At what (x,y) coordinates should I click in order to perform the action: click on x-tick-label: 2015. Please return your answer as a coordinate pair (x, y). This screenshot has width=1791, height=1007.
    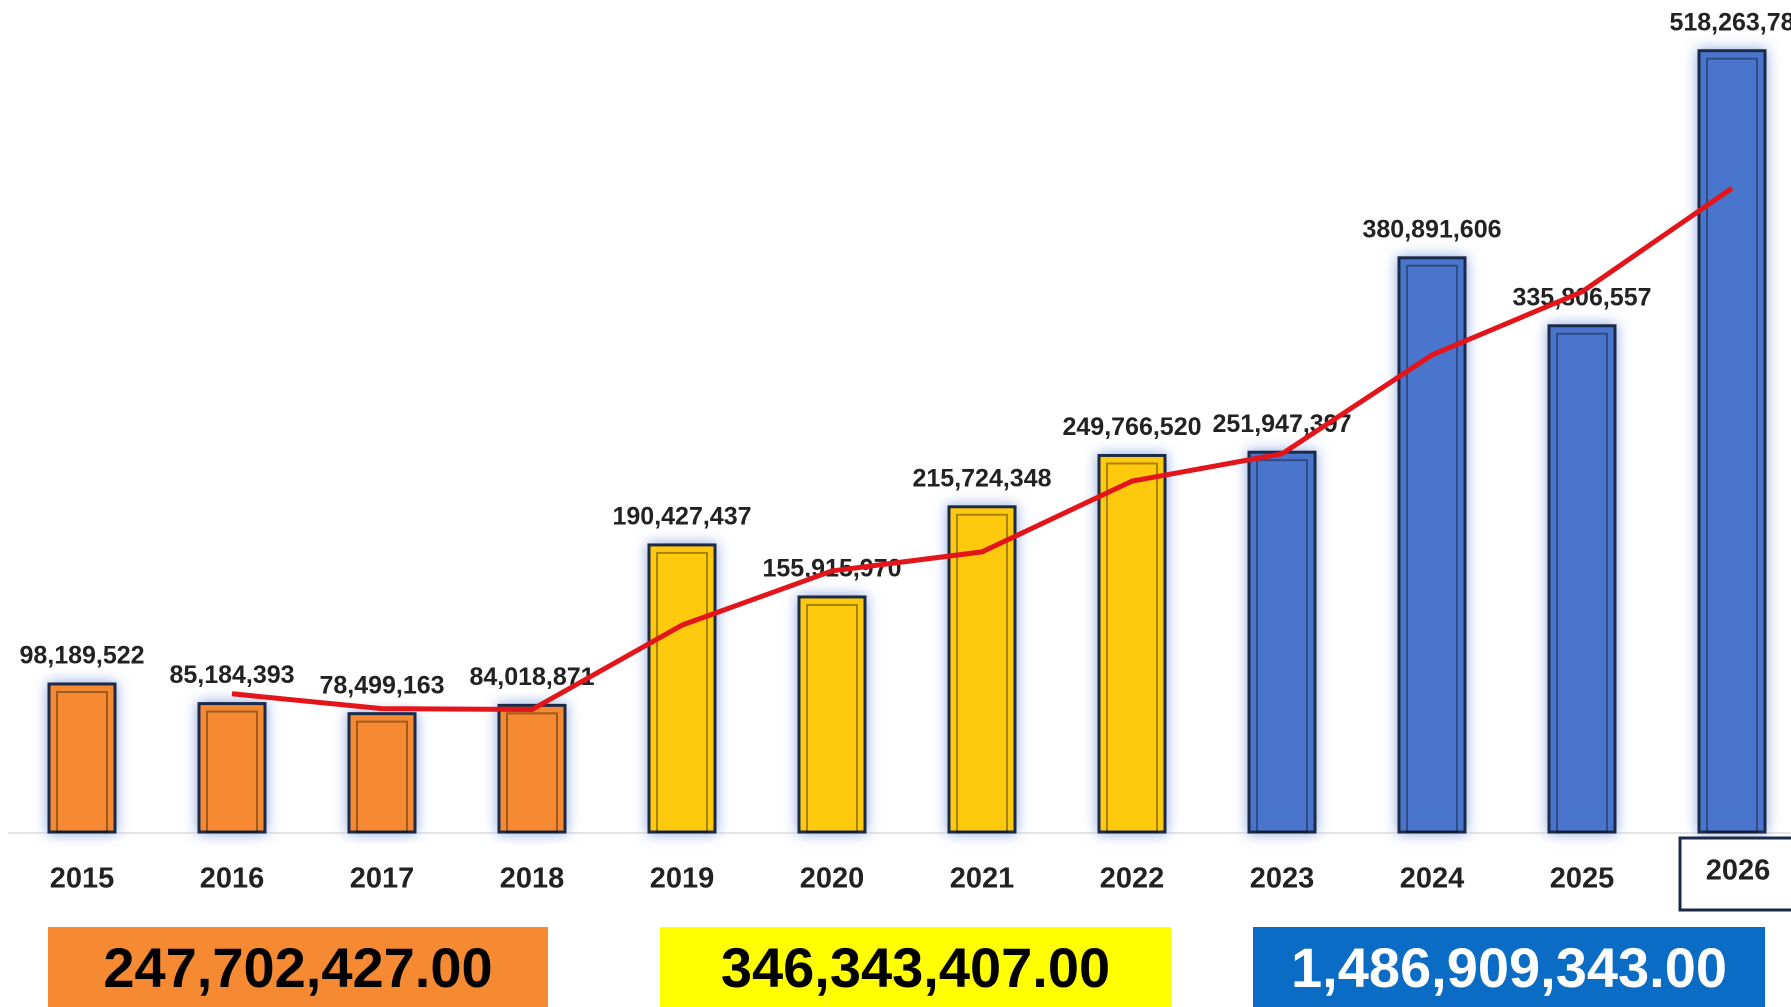
    Looking at the image, I should click on (82, 879).